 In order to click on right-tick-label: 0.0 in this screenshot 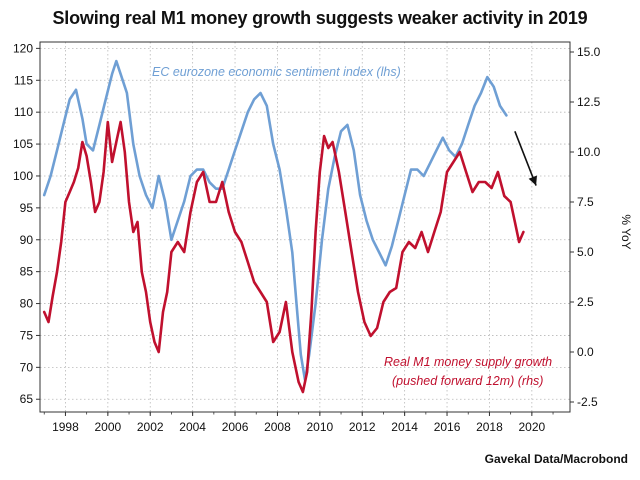, I will do `click(585, 352)`.